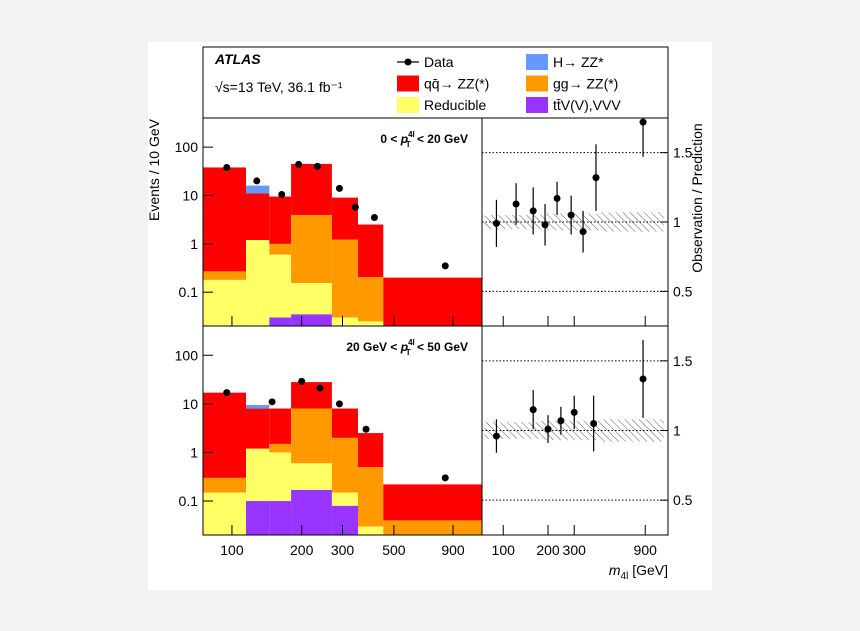 This screenshot has width=860, height=631. Describe the element at coordinates (194, 452) in the screenshot. I see `y-tick-label: 1` at that location.